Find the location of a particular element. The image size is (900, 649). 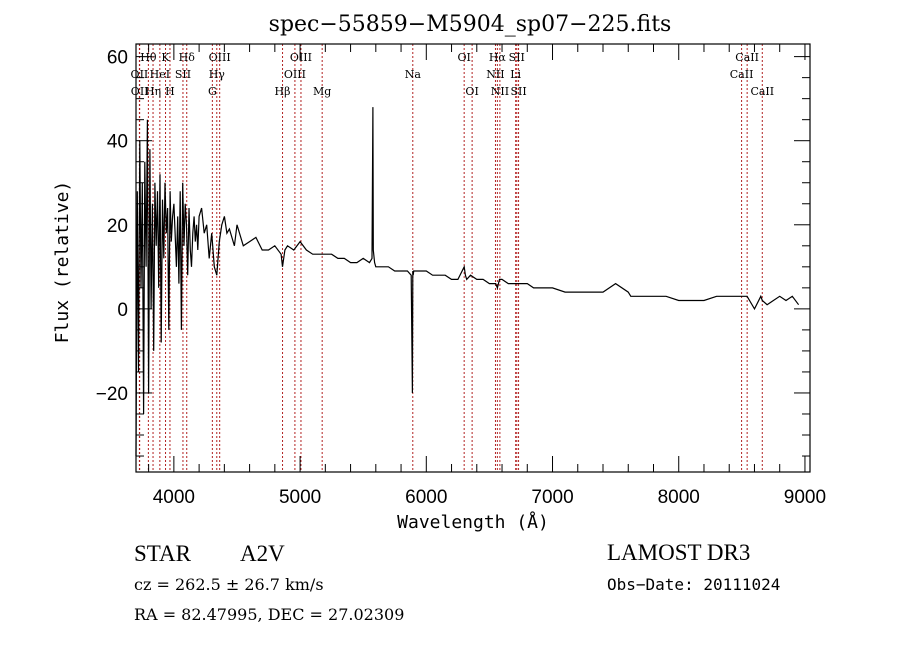

y-tick-label: 40 is located at coordinates (117, 142).